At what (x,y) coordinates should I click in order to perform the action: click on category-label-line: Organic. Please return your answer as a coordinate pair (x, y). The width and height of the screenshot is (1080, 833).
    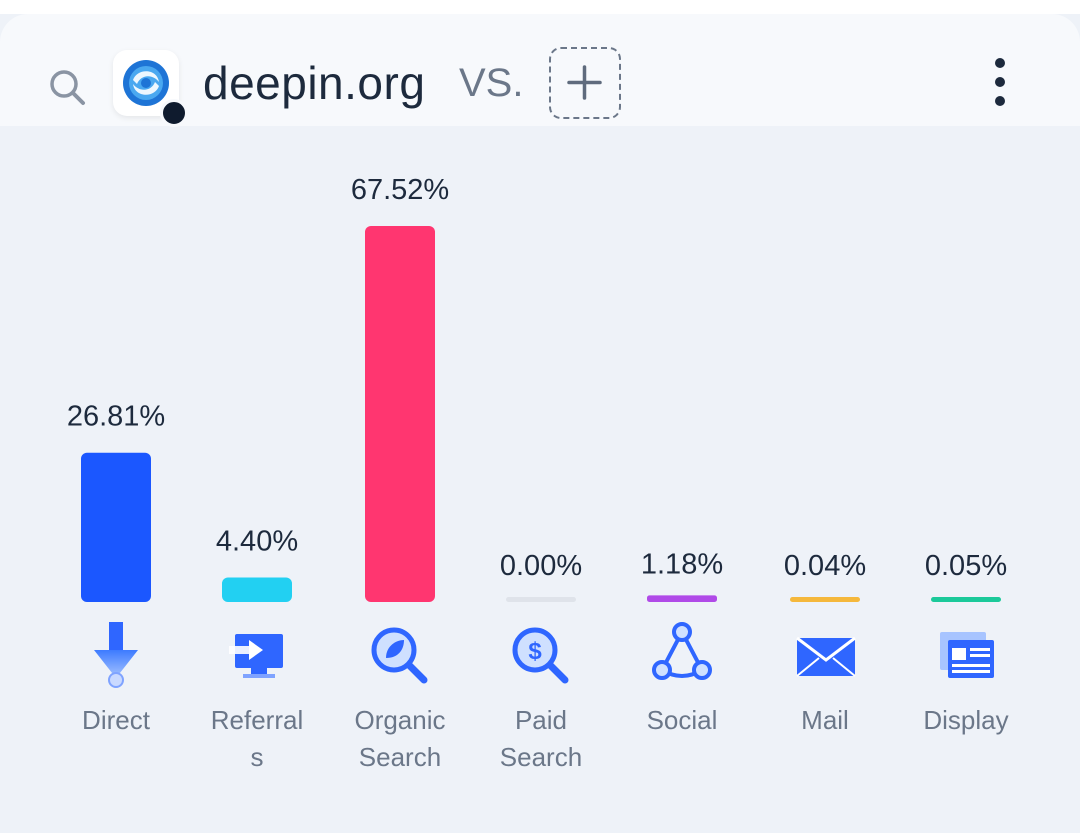
    Looking at the image, I should click on (400, 720).